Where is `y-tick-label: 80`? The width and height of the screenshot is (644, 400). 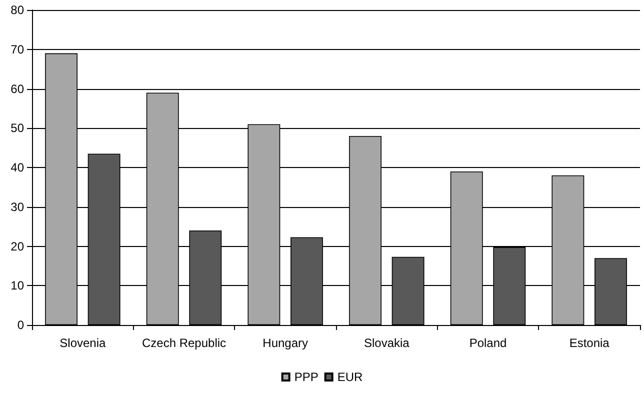
y-tick-label: 80 is located at coordinates (17, 10).